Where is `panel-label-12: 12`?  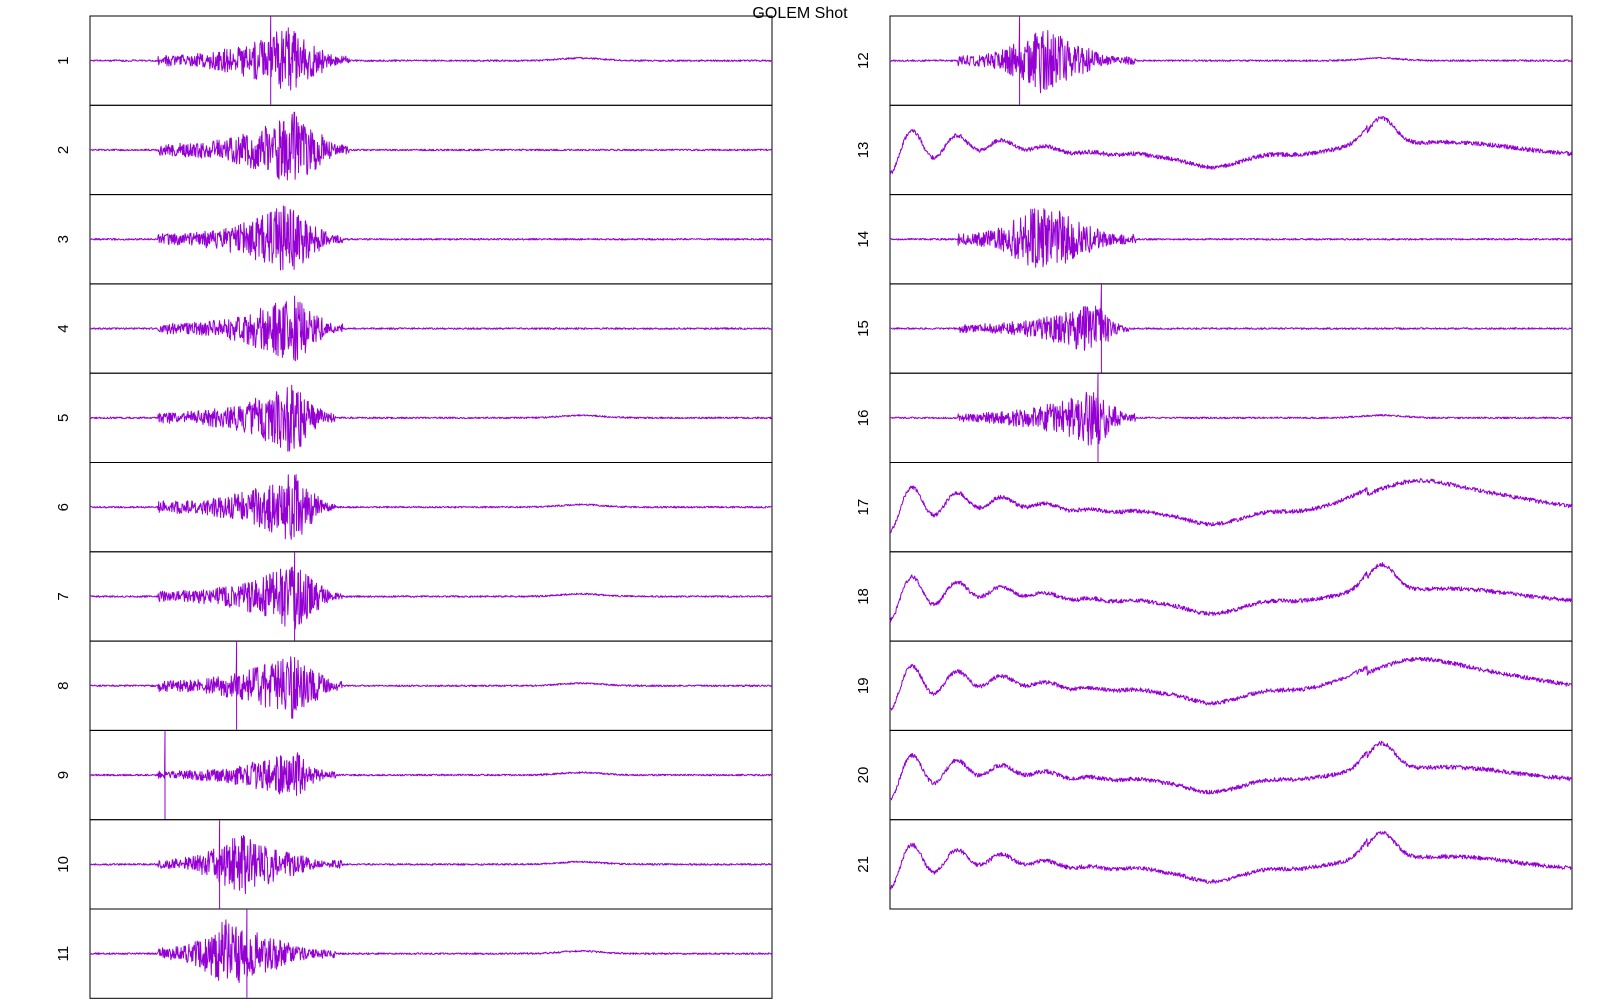
panel-label-12: 12 is located at coordinates (863, 60).